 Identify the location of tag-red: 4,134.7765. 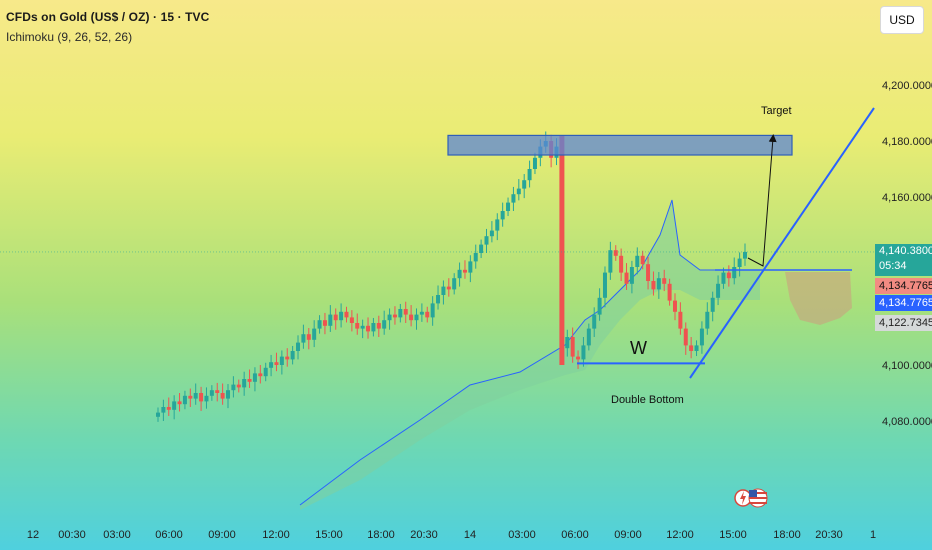
(903, 286).